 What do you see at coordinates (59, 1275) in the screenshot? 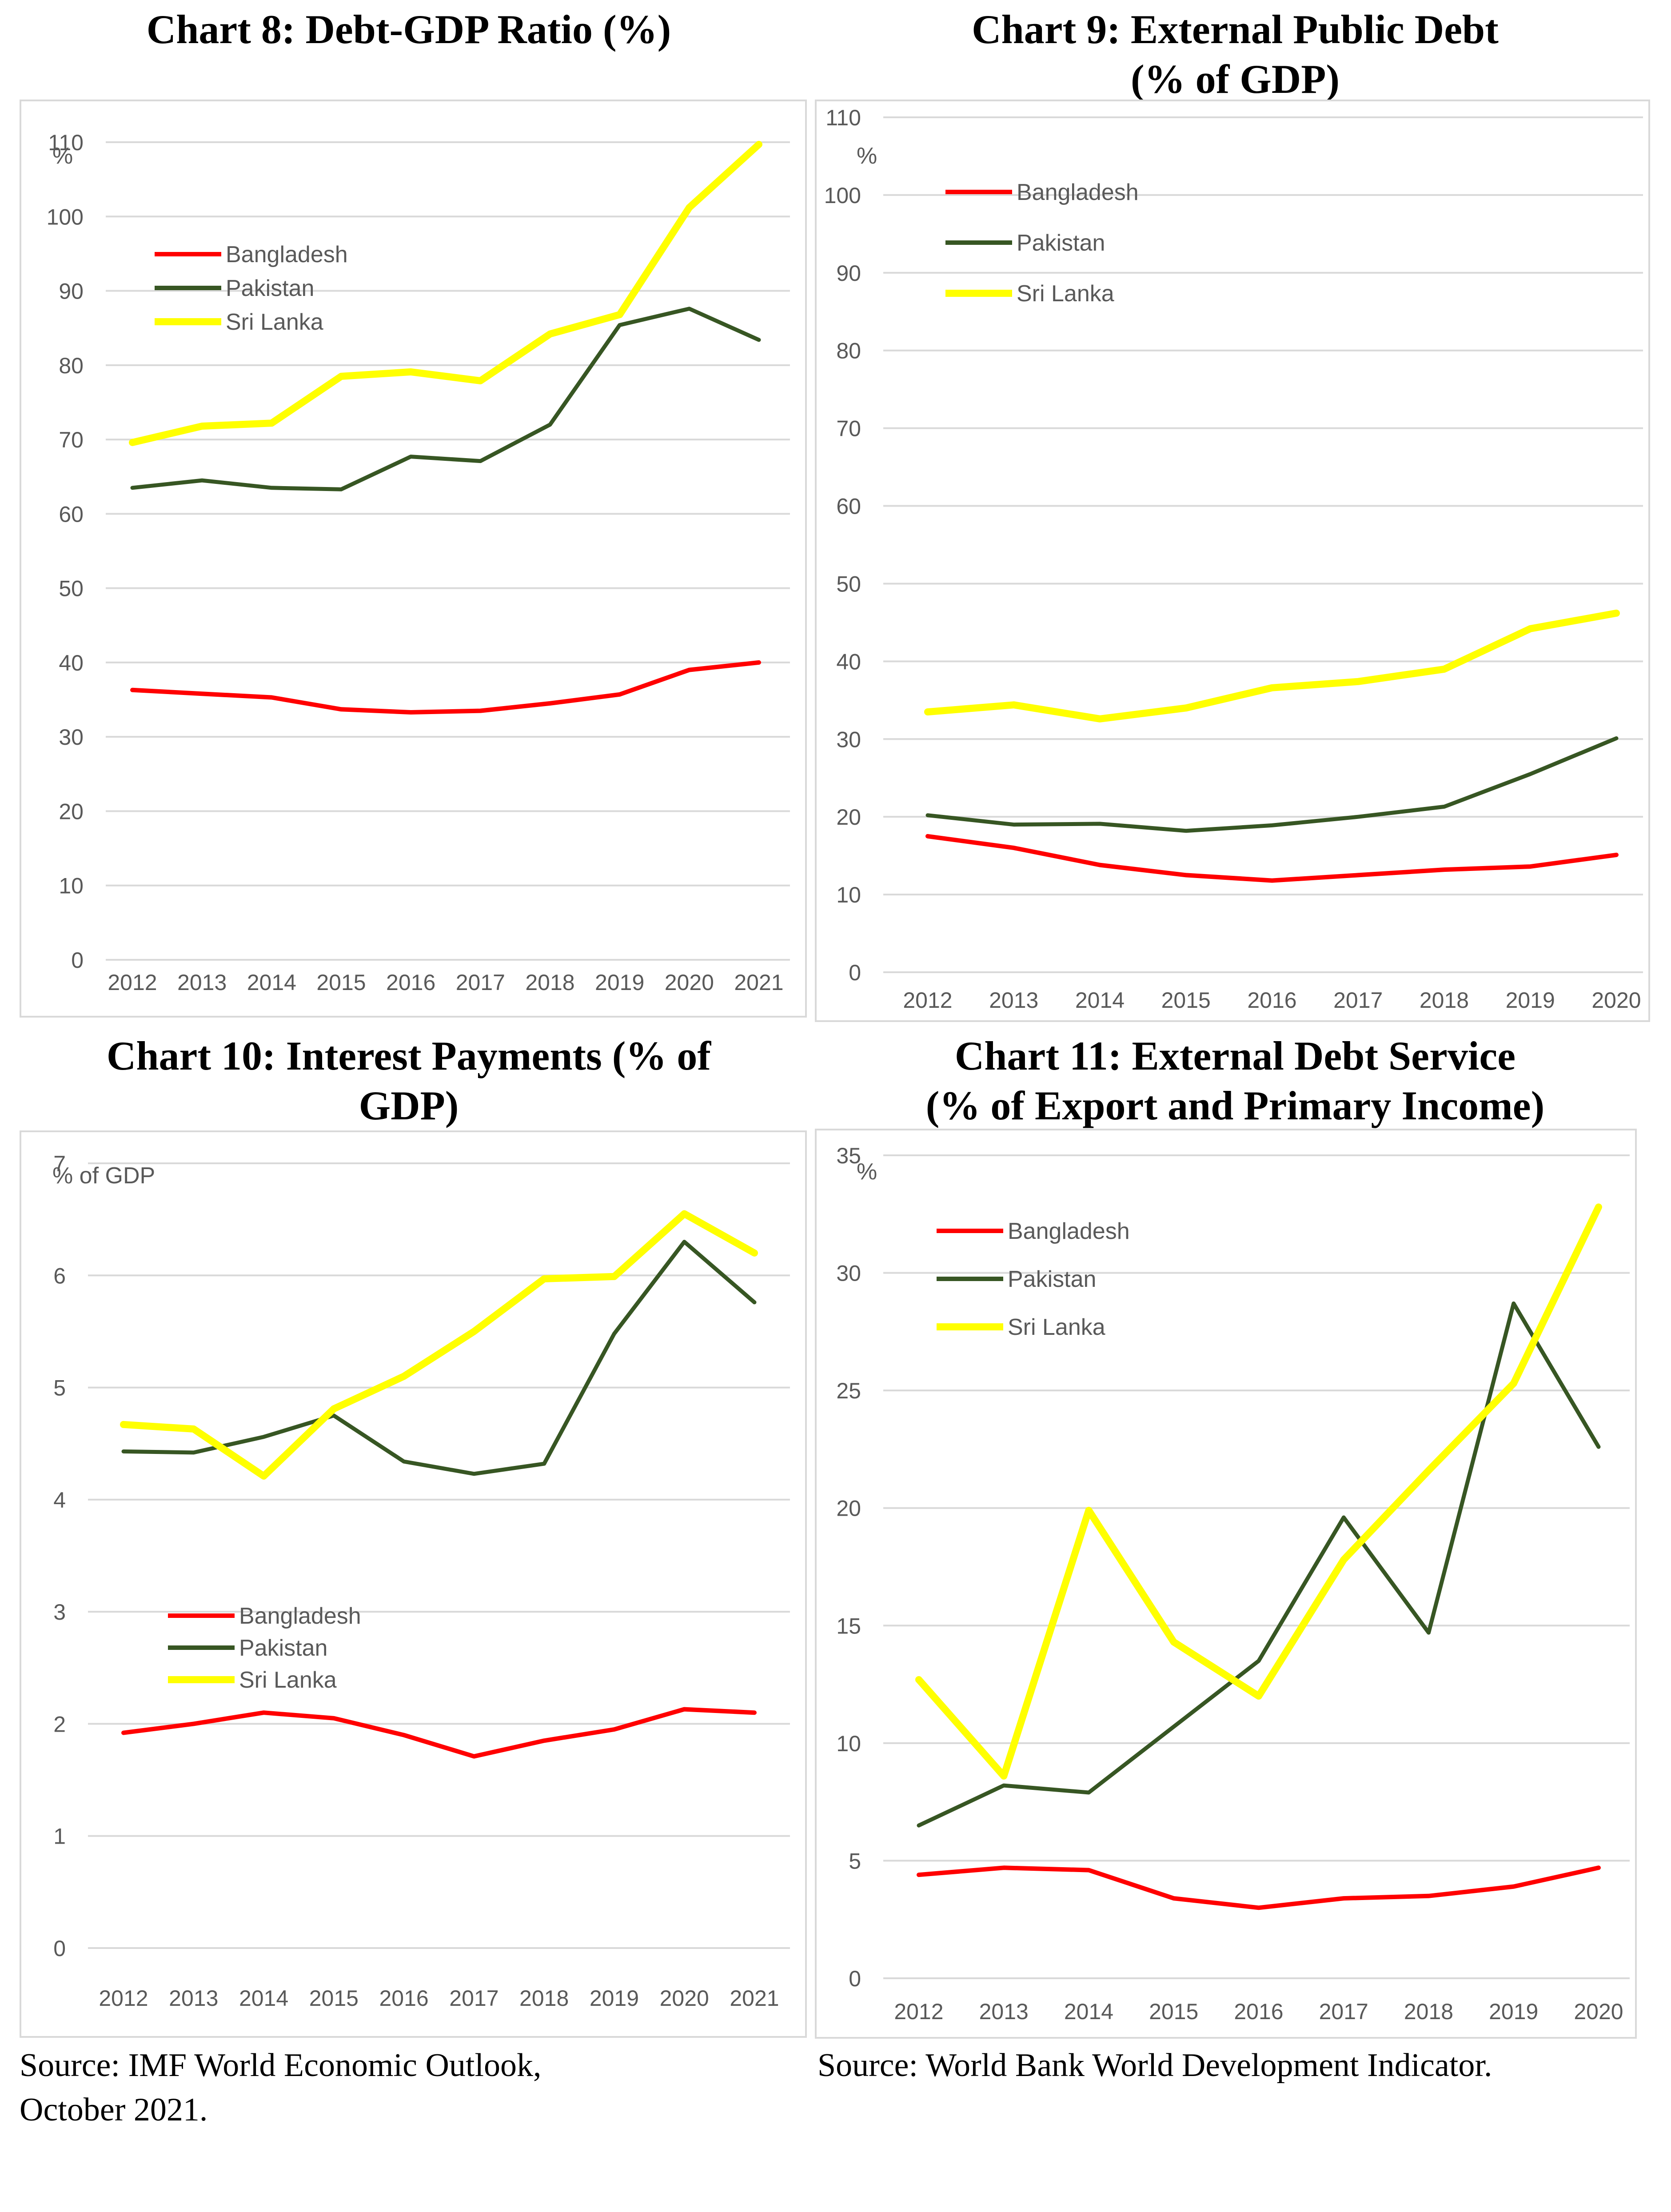
I see `y-tick-label-6: 6` at bounding box center [59, 1275].